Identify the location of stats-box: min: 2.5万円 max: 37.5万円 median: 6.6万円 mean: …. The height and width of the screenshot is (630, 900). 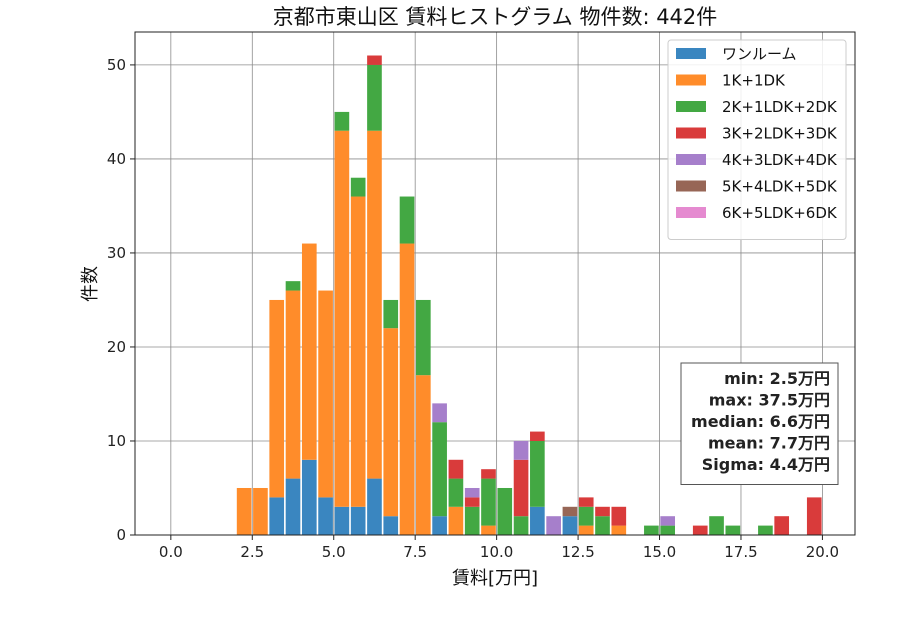
(759, 423).